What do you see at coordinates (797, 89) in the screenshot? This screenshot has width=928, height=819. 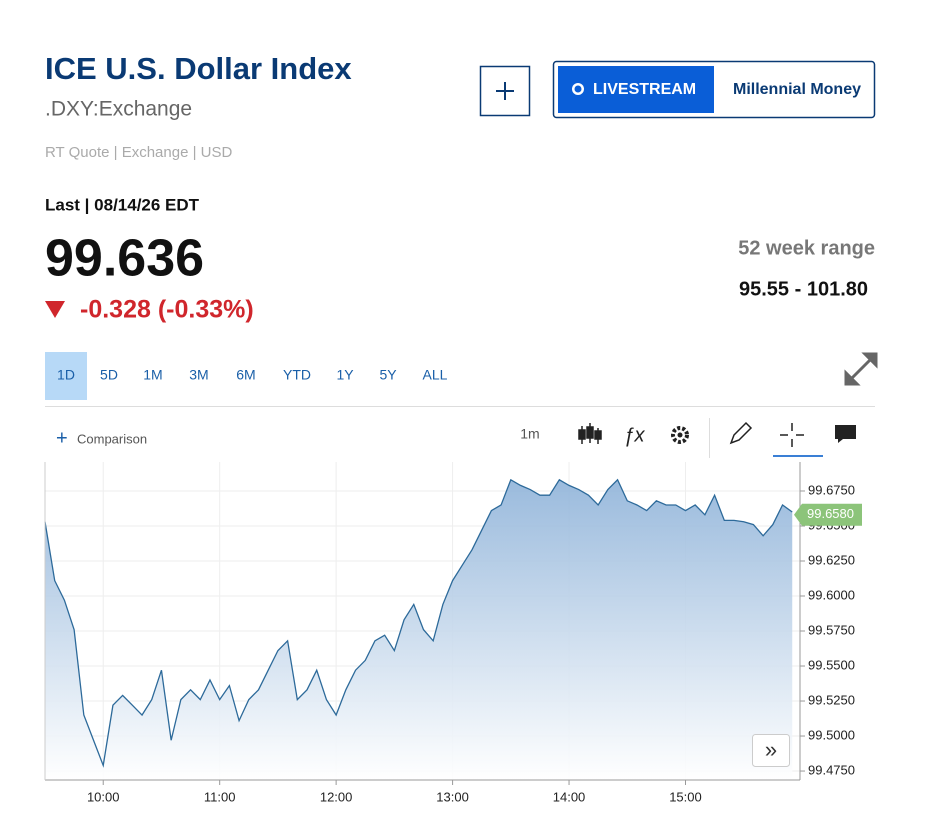 I see `show-name: Millennial Money` at bounding box center [797, 89].